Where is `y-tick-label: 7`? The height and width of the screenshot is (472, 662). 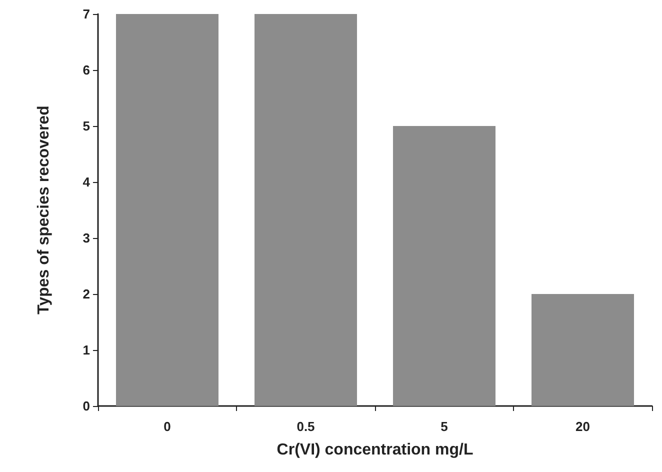
y-tick-label: 7 is located at coordinates (86, 14).